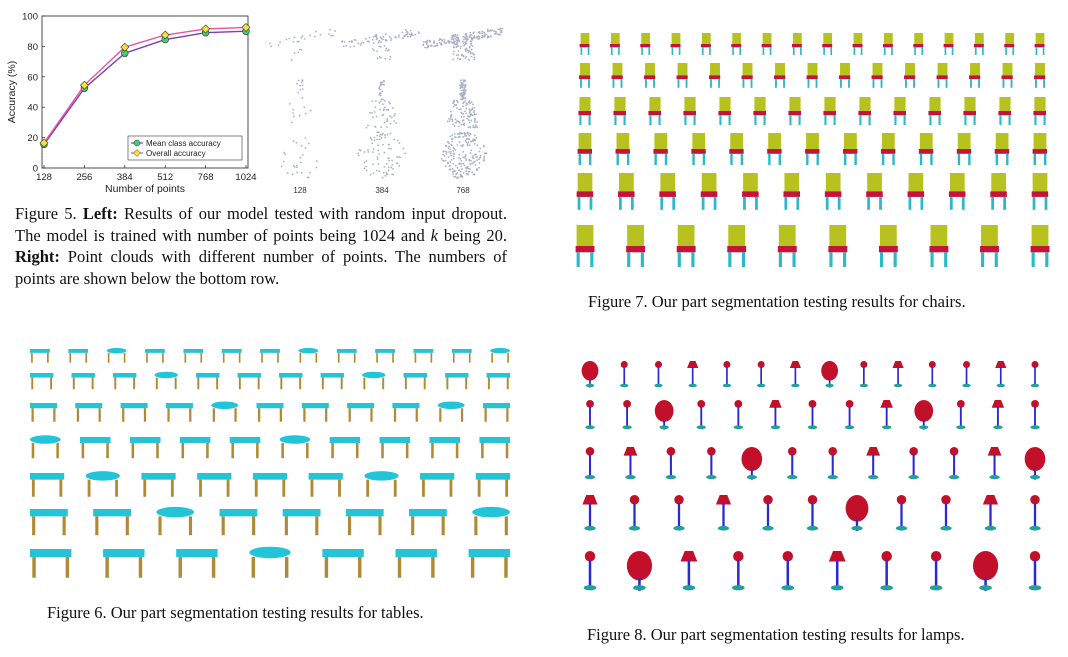 This screenshot has width=1068, height=657. Describe the element at coordinates (463, 190) in the screenshot. I see `point-label-768: 768` at that location.